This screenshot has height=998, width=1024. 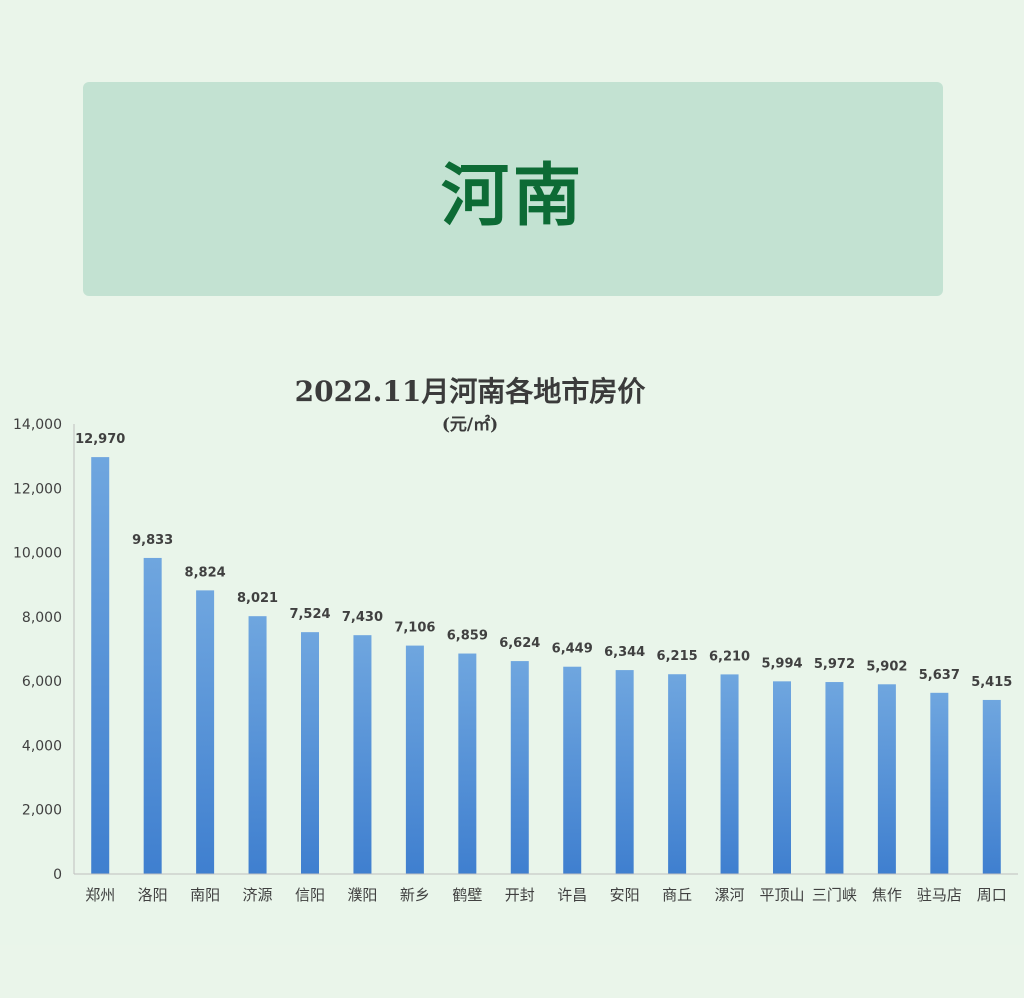 What do you see at coordinates (992, 895) in the screenshot?
I see `x-tick-label: 周口` at bounding box center [992, 895].